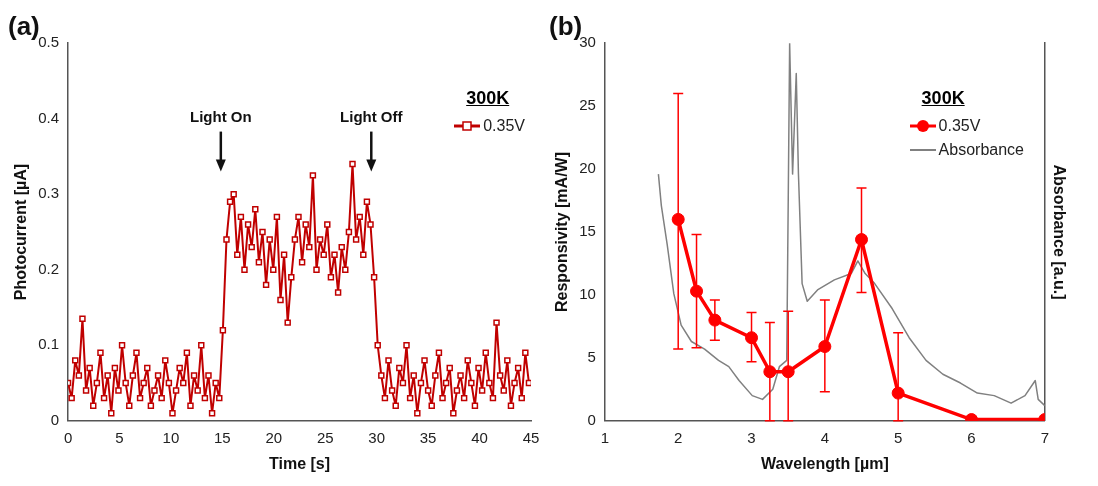 The width and height of the screenshot is (1098, 486). Describe the element at coordinates (24, 25) in the screenshot. I see `chart-title: (a)` at that location.